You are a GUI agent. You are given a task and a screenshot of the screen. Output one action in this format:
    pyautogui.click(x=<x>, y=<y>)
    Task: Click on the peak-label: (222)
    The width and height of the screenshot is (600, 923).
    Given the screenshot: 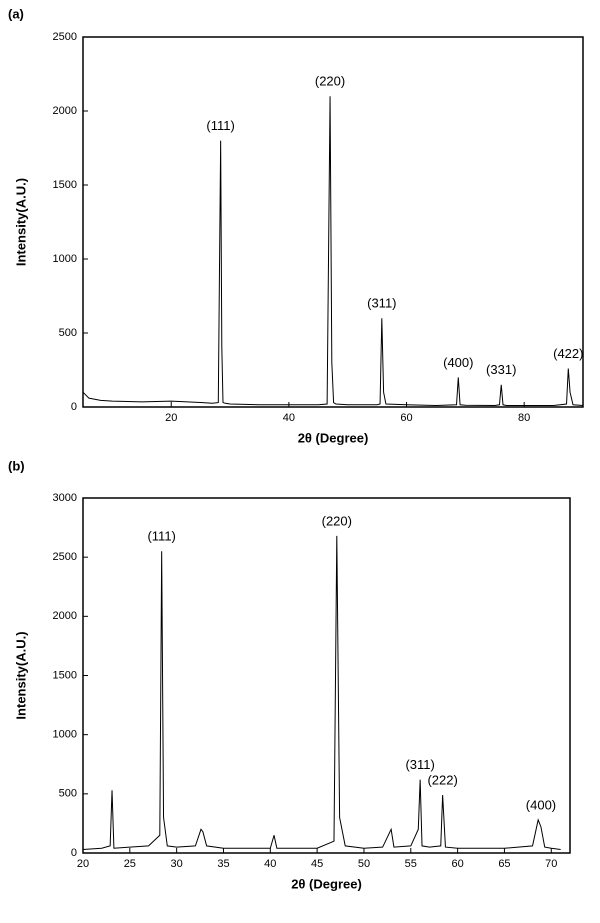 What is the action you would take?
    pyautogui.click(x=442, y=779)
    